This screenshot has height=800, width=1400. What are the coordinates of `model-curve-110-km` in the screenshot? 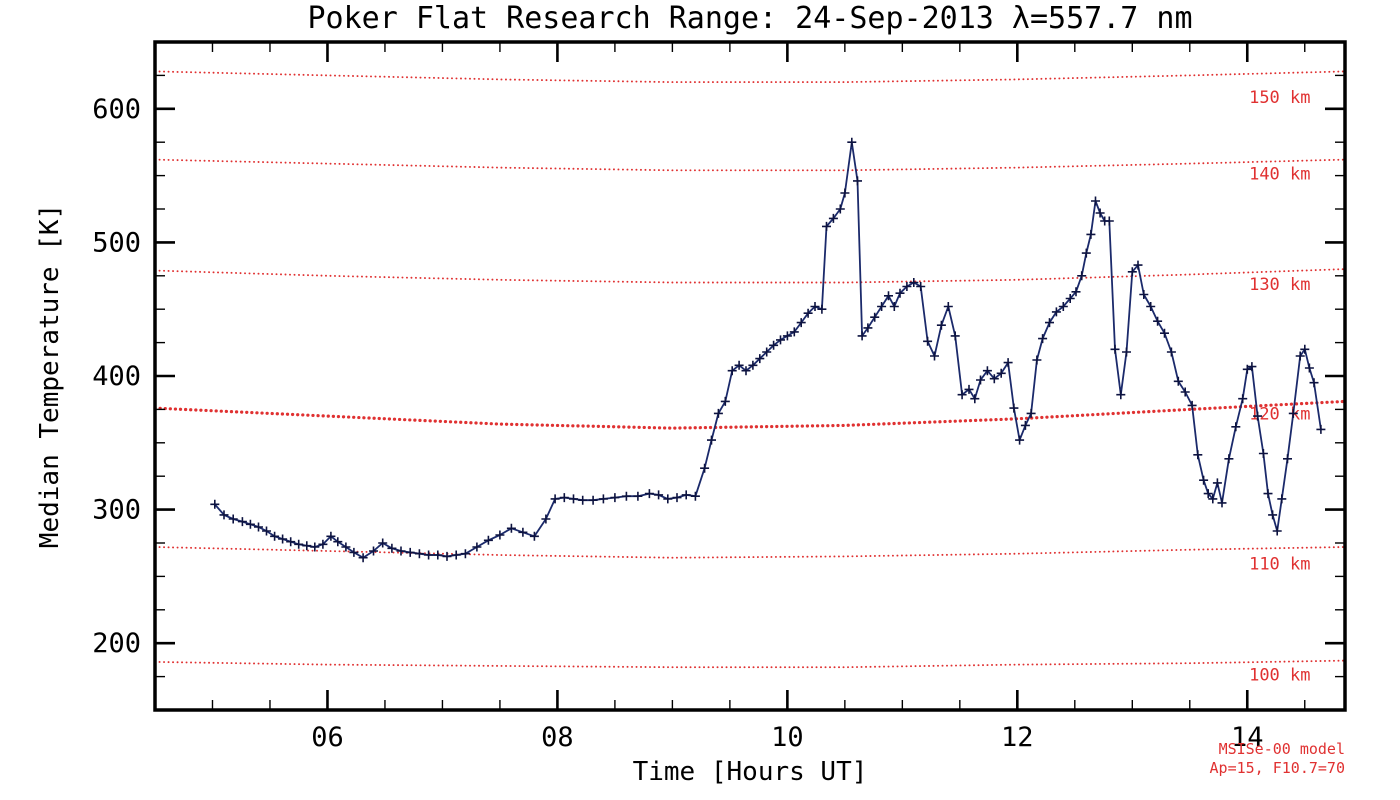 It's located at (750, 552).